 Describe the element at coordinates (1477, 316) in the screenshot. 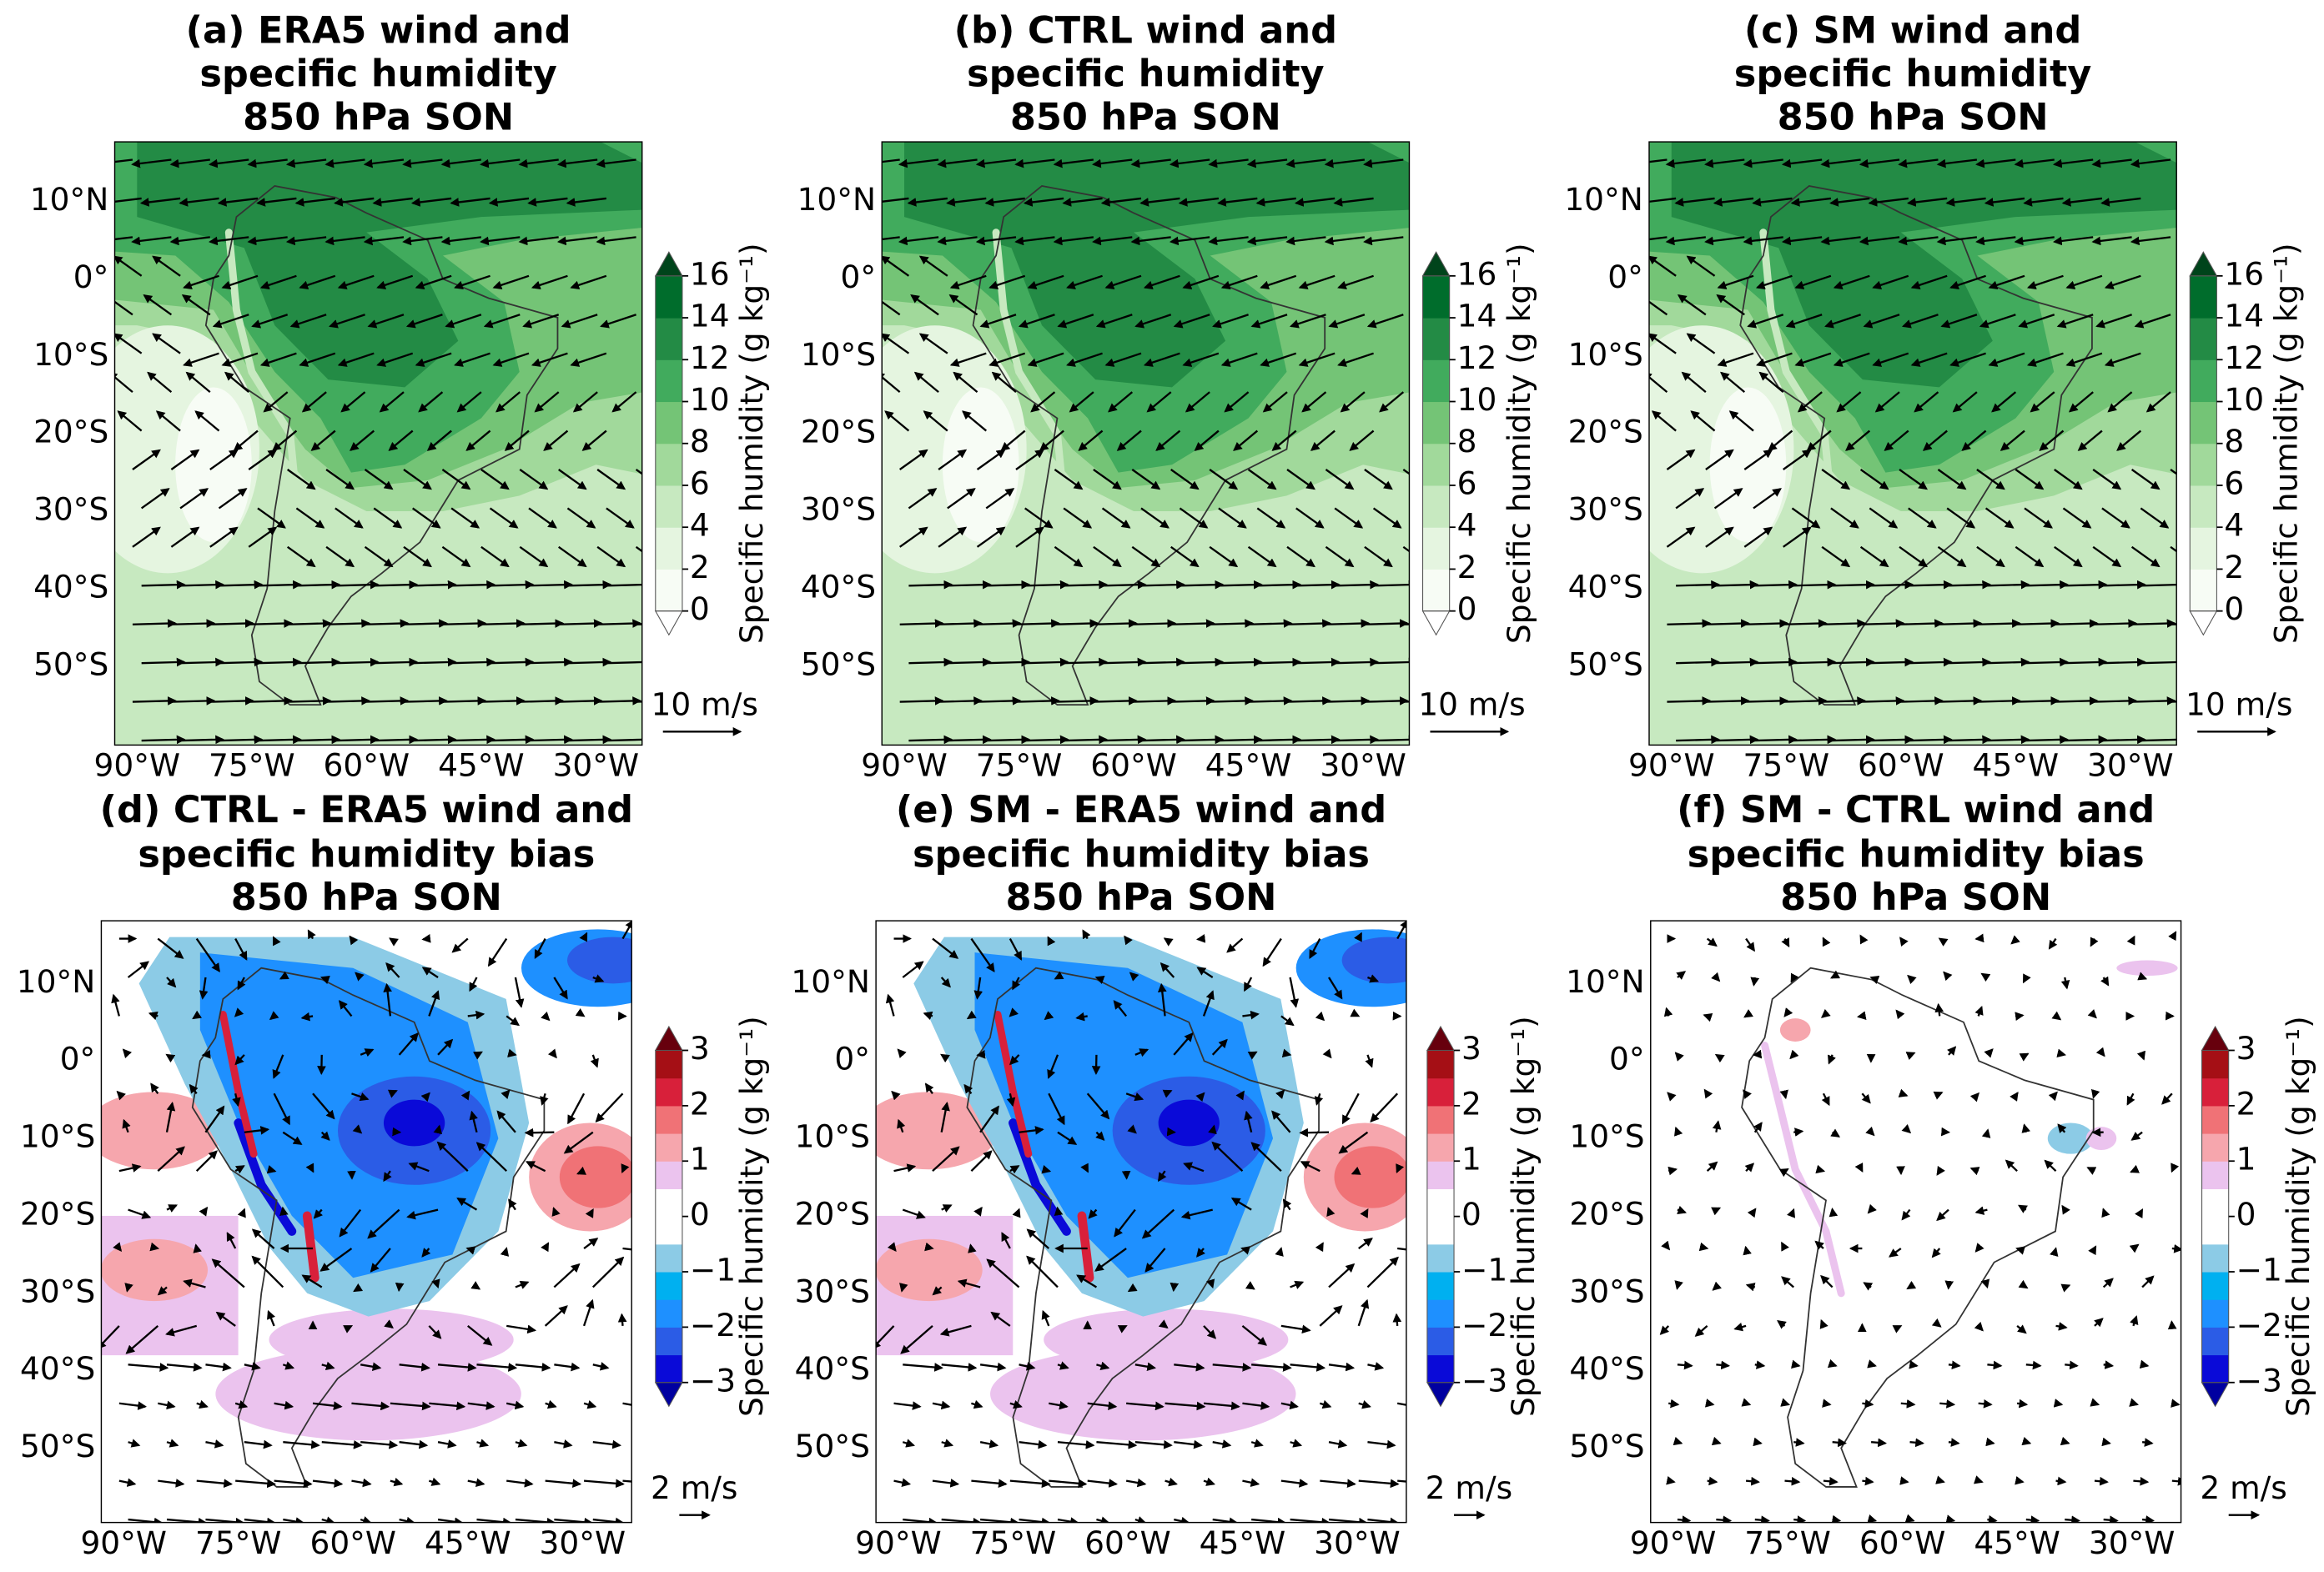

I see `colorbar-tick-label: 14` at that location.